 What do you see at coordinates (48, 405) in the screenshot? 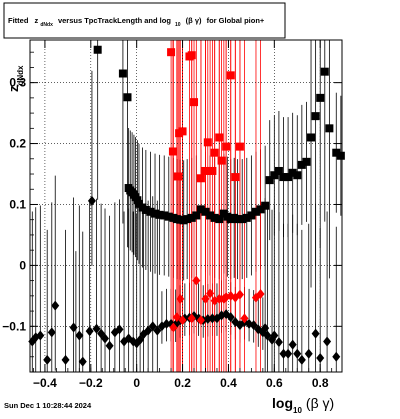
I see `timestamp: Sun Dec 1 10:28:44 2024` at bounding box center [48, 405].